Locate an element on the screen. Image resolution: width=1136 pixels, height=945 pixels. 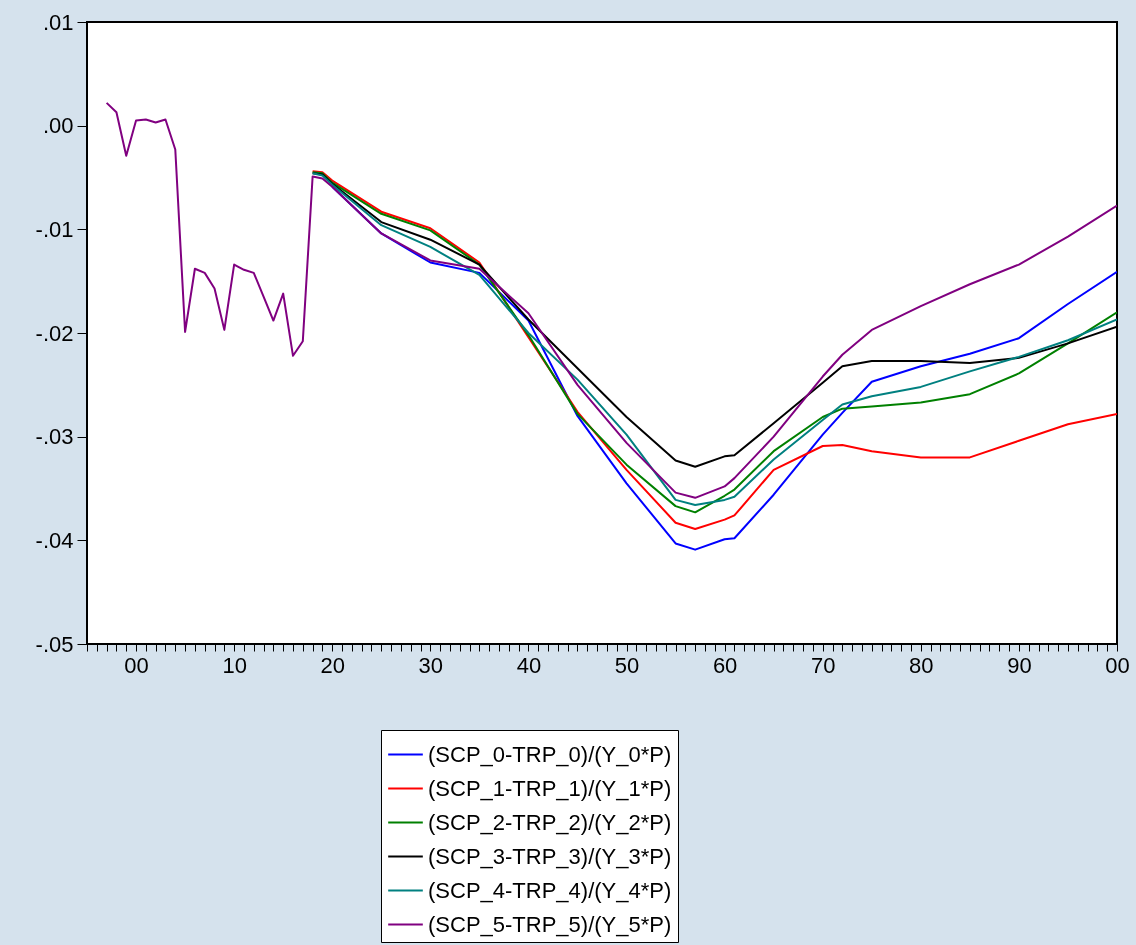
legend-label: (SCP_2-TRP_2)/(Y_2*P) is located at coordinates (550, 822).